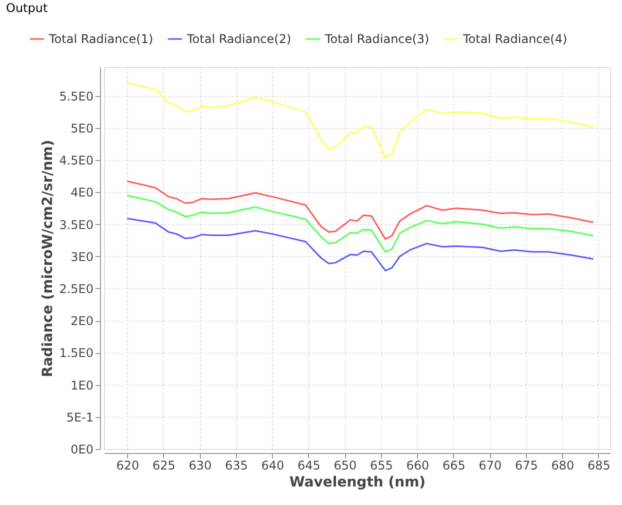 The width and height of the screenshot is (622, 505). What do you see at coordinates (76, 225) in the screenshot?
I see `y-tick-label: 3.5E0` at bounding box center [76, 225].